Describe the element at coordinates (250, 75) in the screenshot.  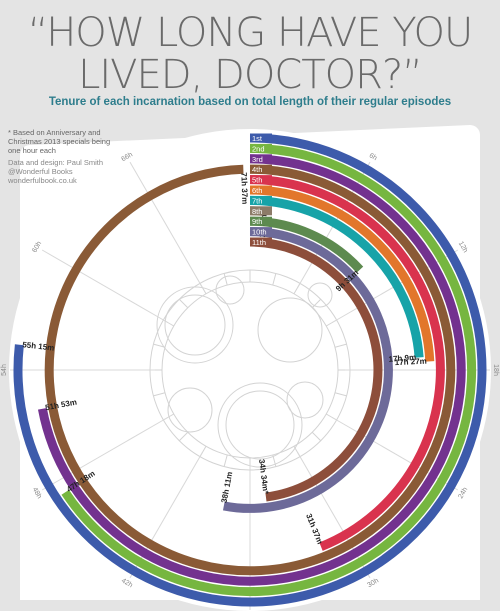
I see `title-line-2: LIVED, DOCTOR?”` at that location.